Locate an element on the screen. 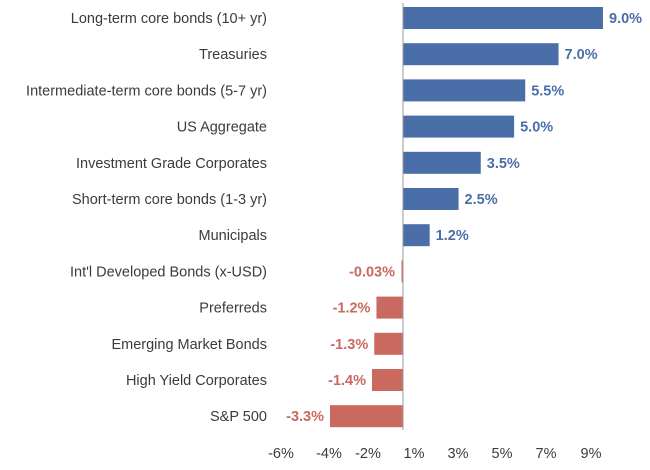 The height and width of the screenshot is (470, 650). category-label: High Yield Corporates is located at coordinates (196, 381).